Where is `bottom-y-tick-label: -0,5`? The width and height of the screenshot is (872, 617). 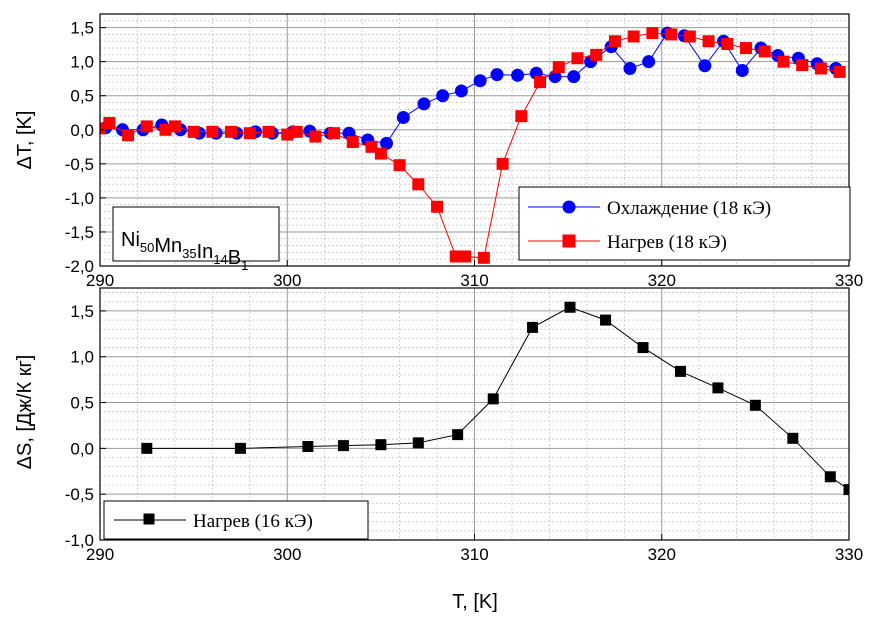
bottom-y-tick-label: -0,5 is located at coordinates (79, 494).